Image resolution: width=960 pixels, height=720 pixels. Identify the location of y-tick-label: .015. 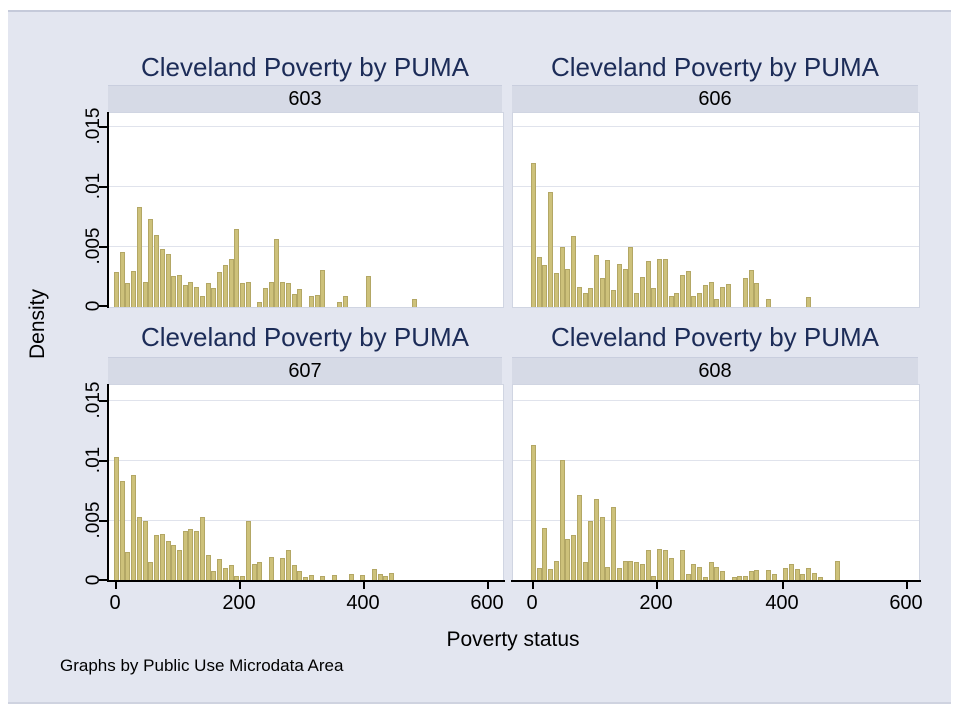
(93, 126).